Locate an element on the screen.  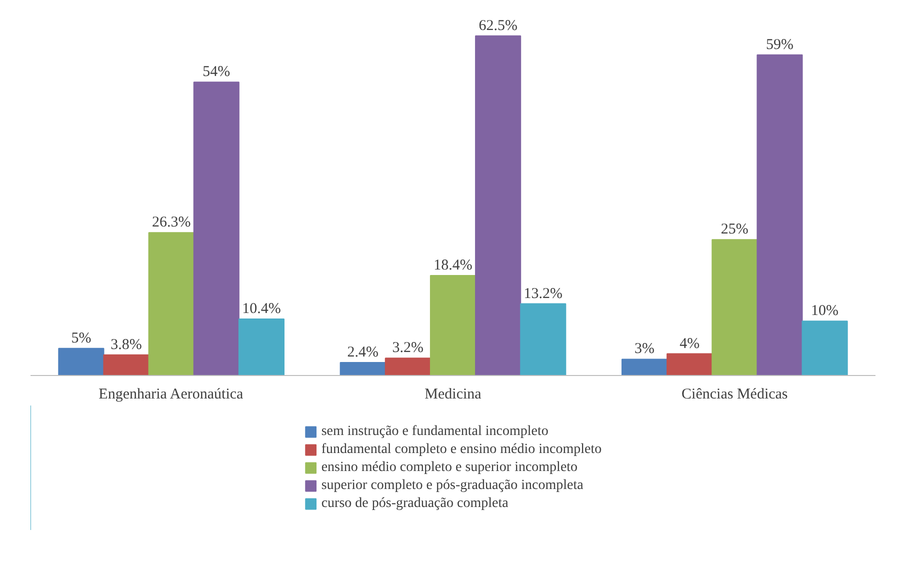
data-label: 3.8% is located at coordinates (126, 344).